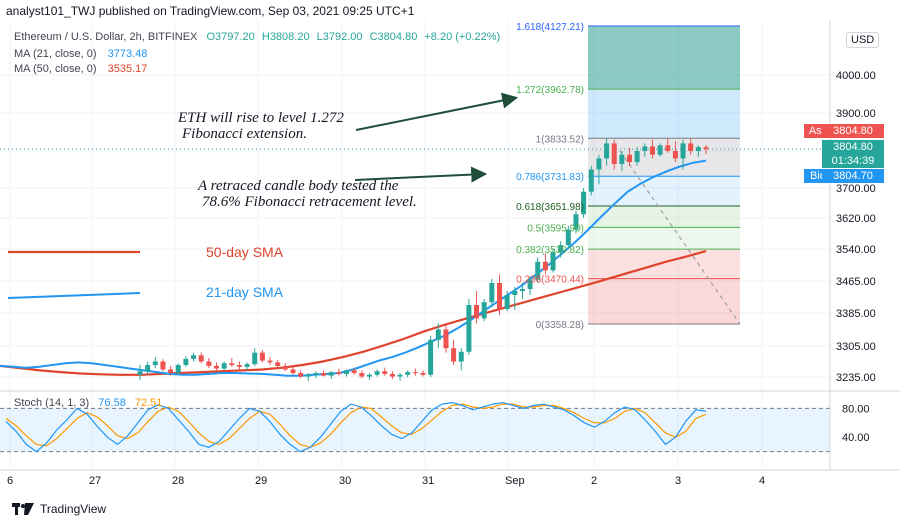 This screenshot has height=525, width=900. What do you see at coordinates (309, 202) in the screenshot?
I see `retrace-line2: 78.6% Fibonacci retracement level.` at bounding box center [309, 202].